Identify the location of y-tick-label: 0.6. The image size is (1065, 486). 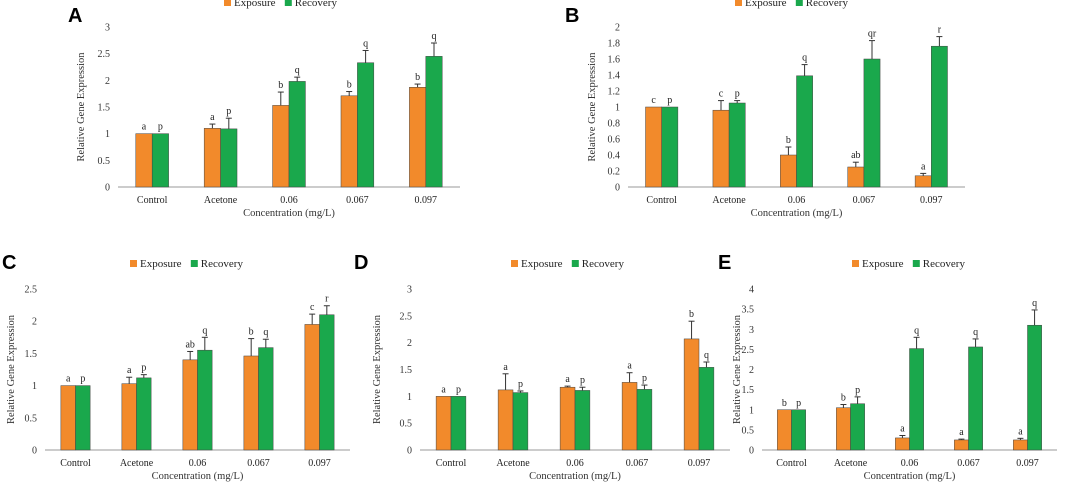
(614, 140).